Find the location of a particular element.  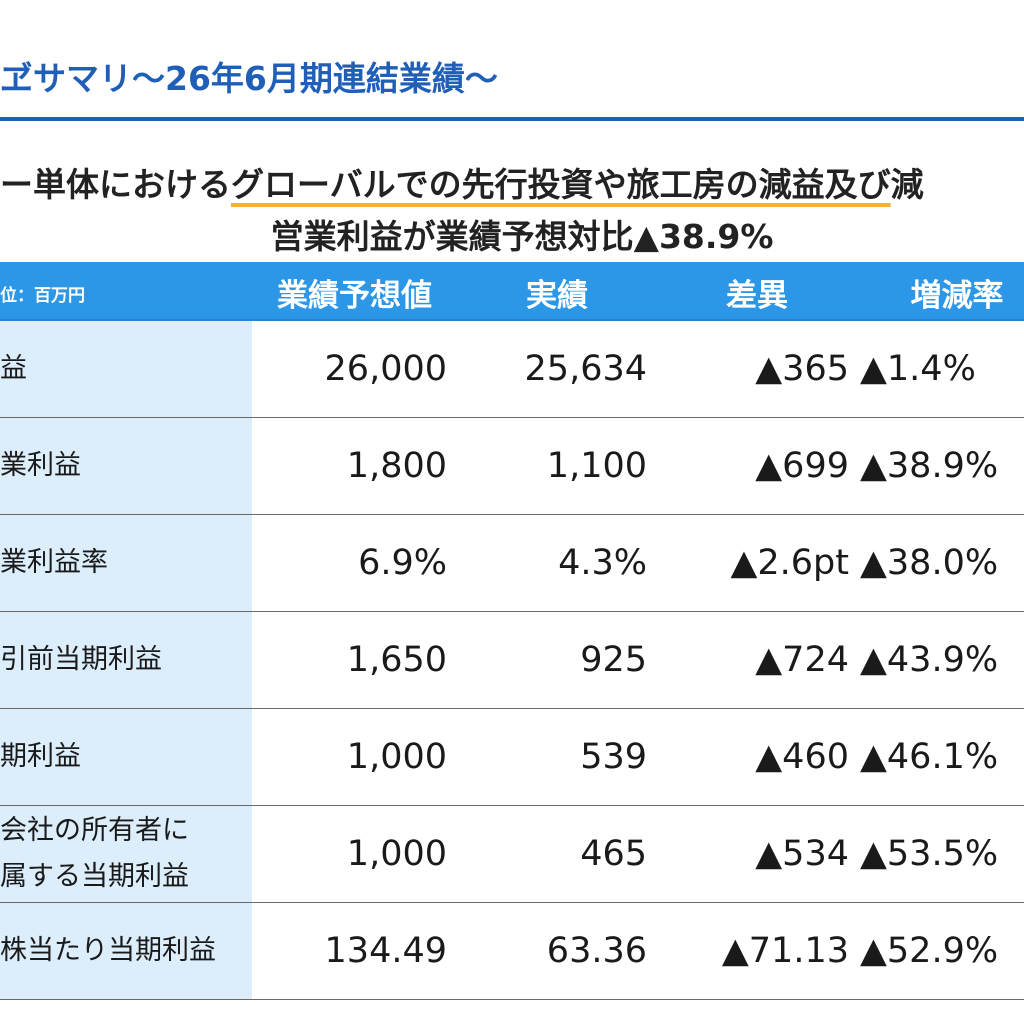

cell-forecast: 1,800 is located at coordinates (396, 466).